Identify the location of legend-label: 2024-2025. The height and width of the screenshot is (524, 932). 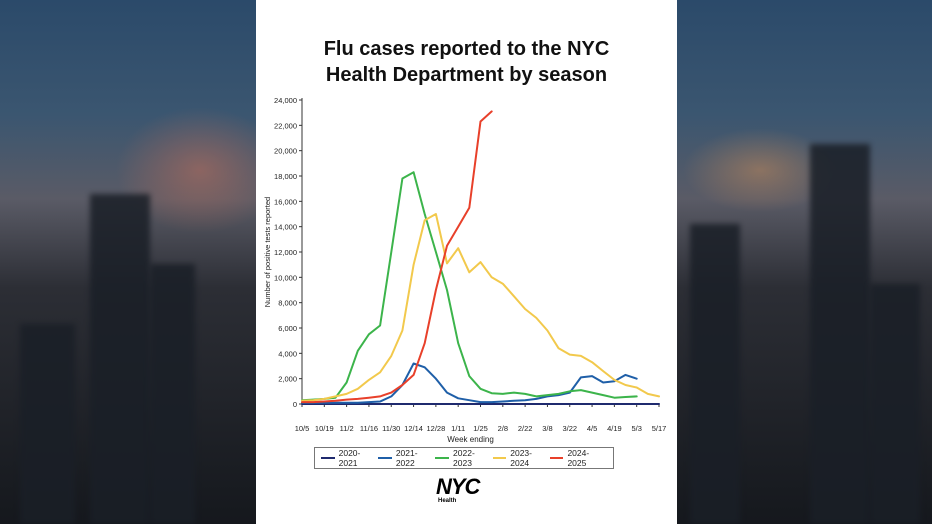
(578, 458).